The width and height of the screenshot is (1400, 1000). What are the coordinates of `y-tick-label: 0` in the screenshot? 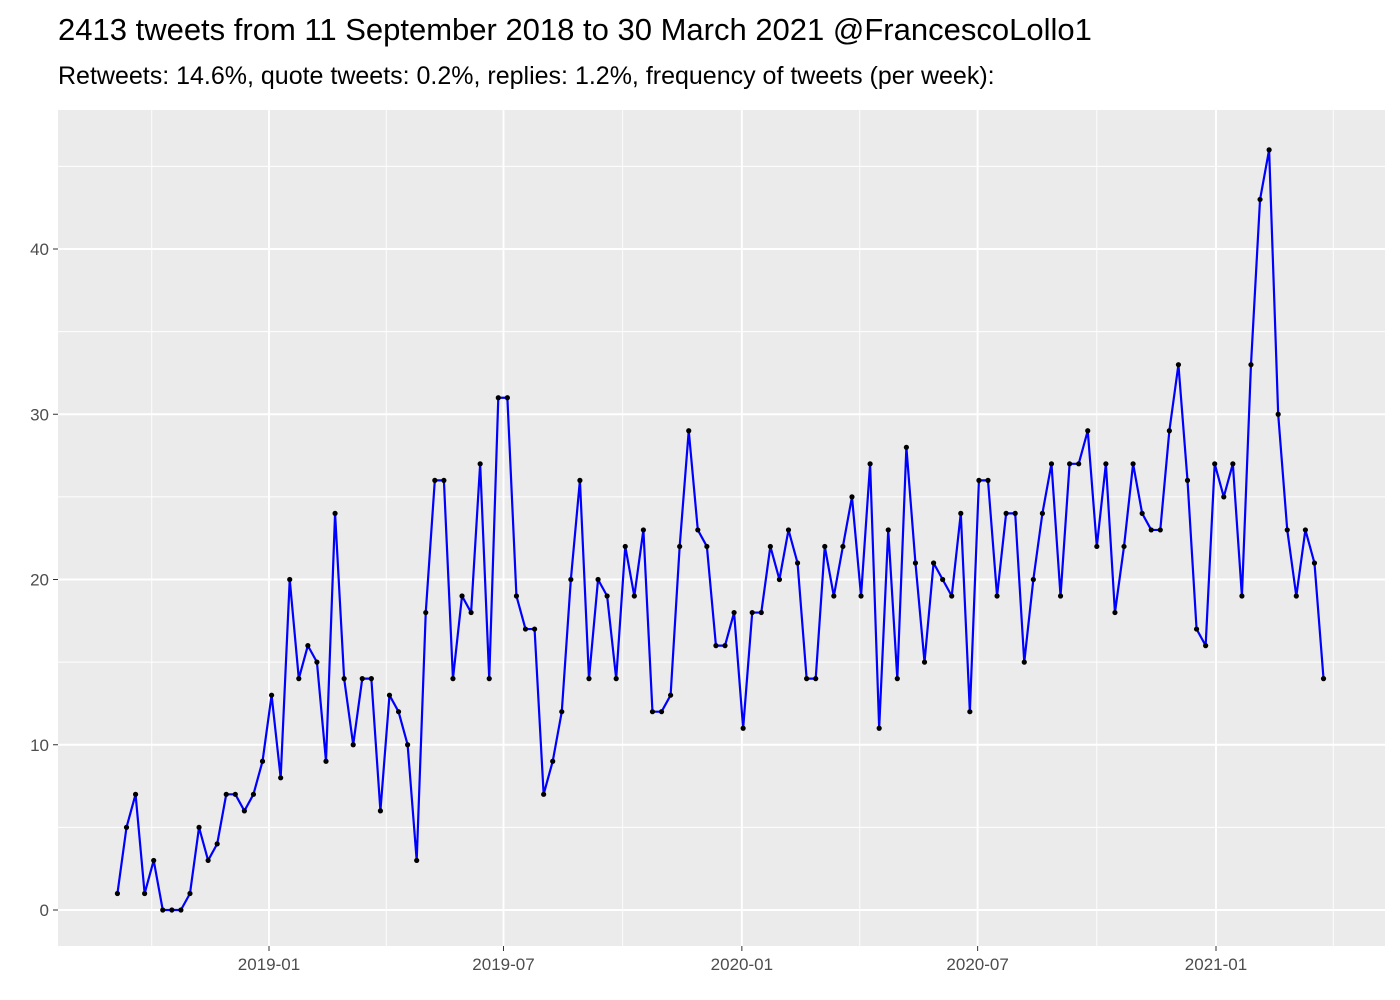 It's located at (44, 910).